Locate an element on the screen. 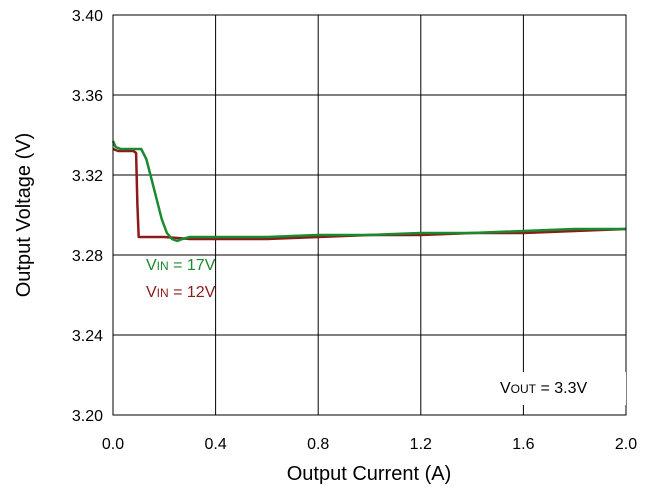 This screenshot has width=660, height=495. legend-vin17-main: V is located at coordinates (151, 265).